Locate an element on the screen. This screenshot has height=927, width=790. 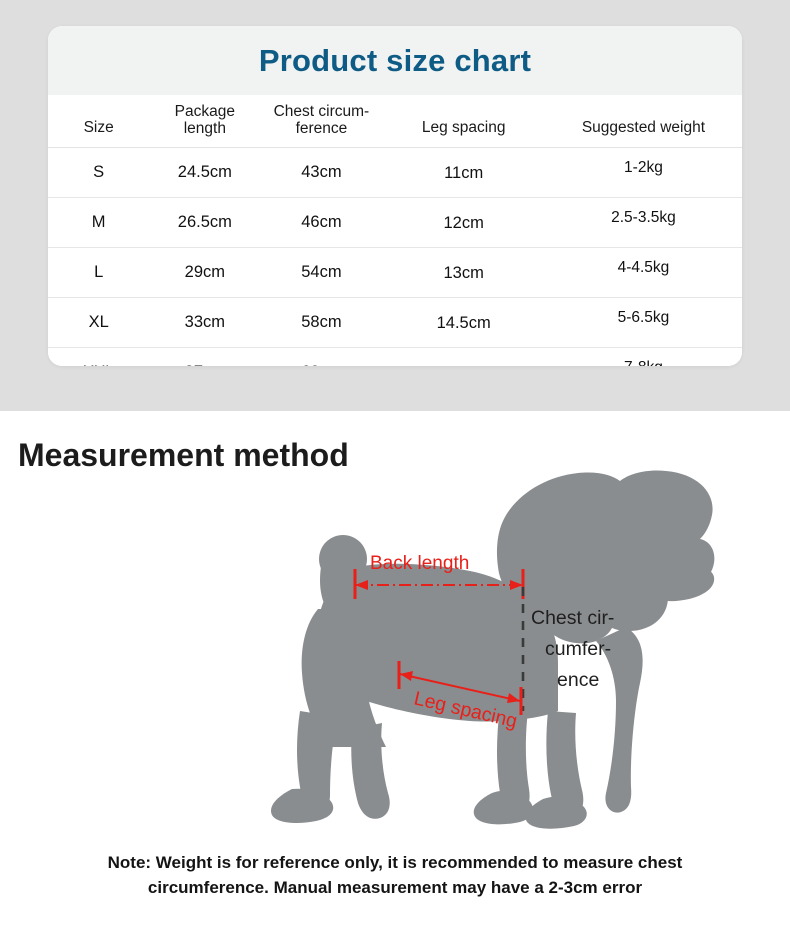
cell-size: XL is located at coordinates (99, 322).